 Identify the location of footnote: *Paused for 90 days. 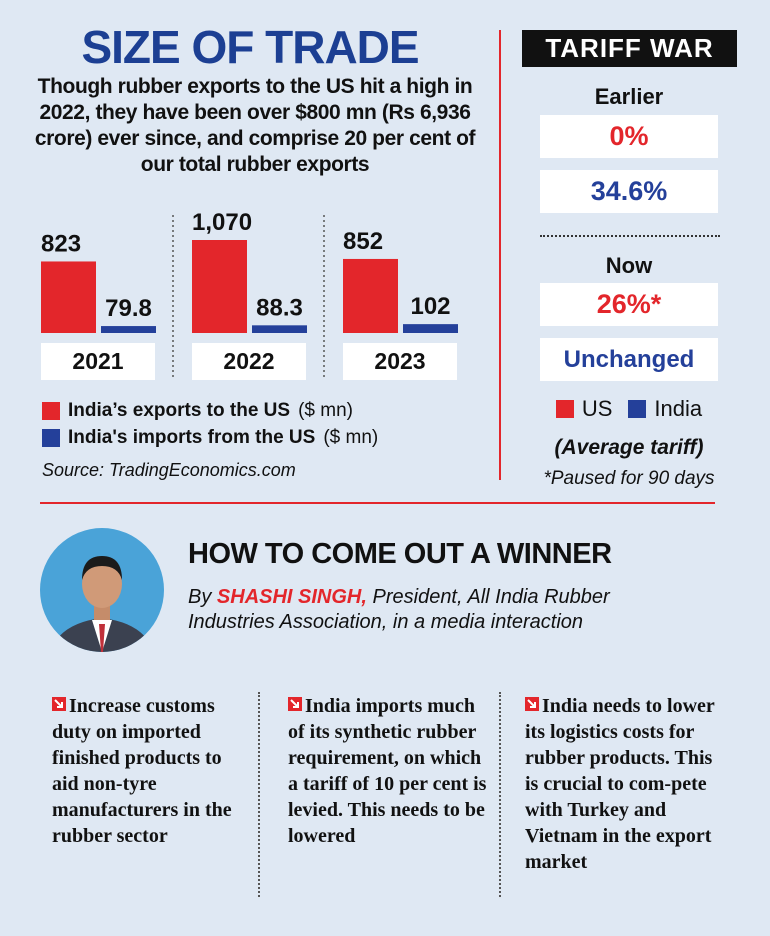
(629, 478).